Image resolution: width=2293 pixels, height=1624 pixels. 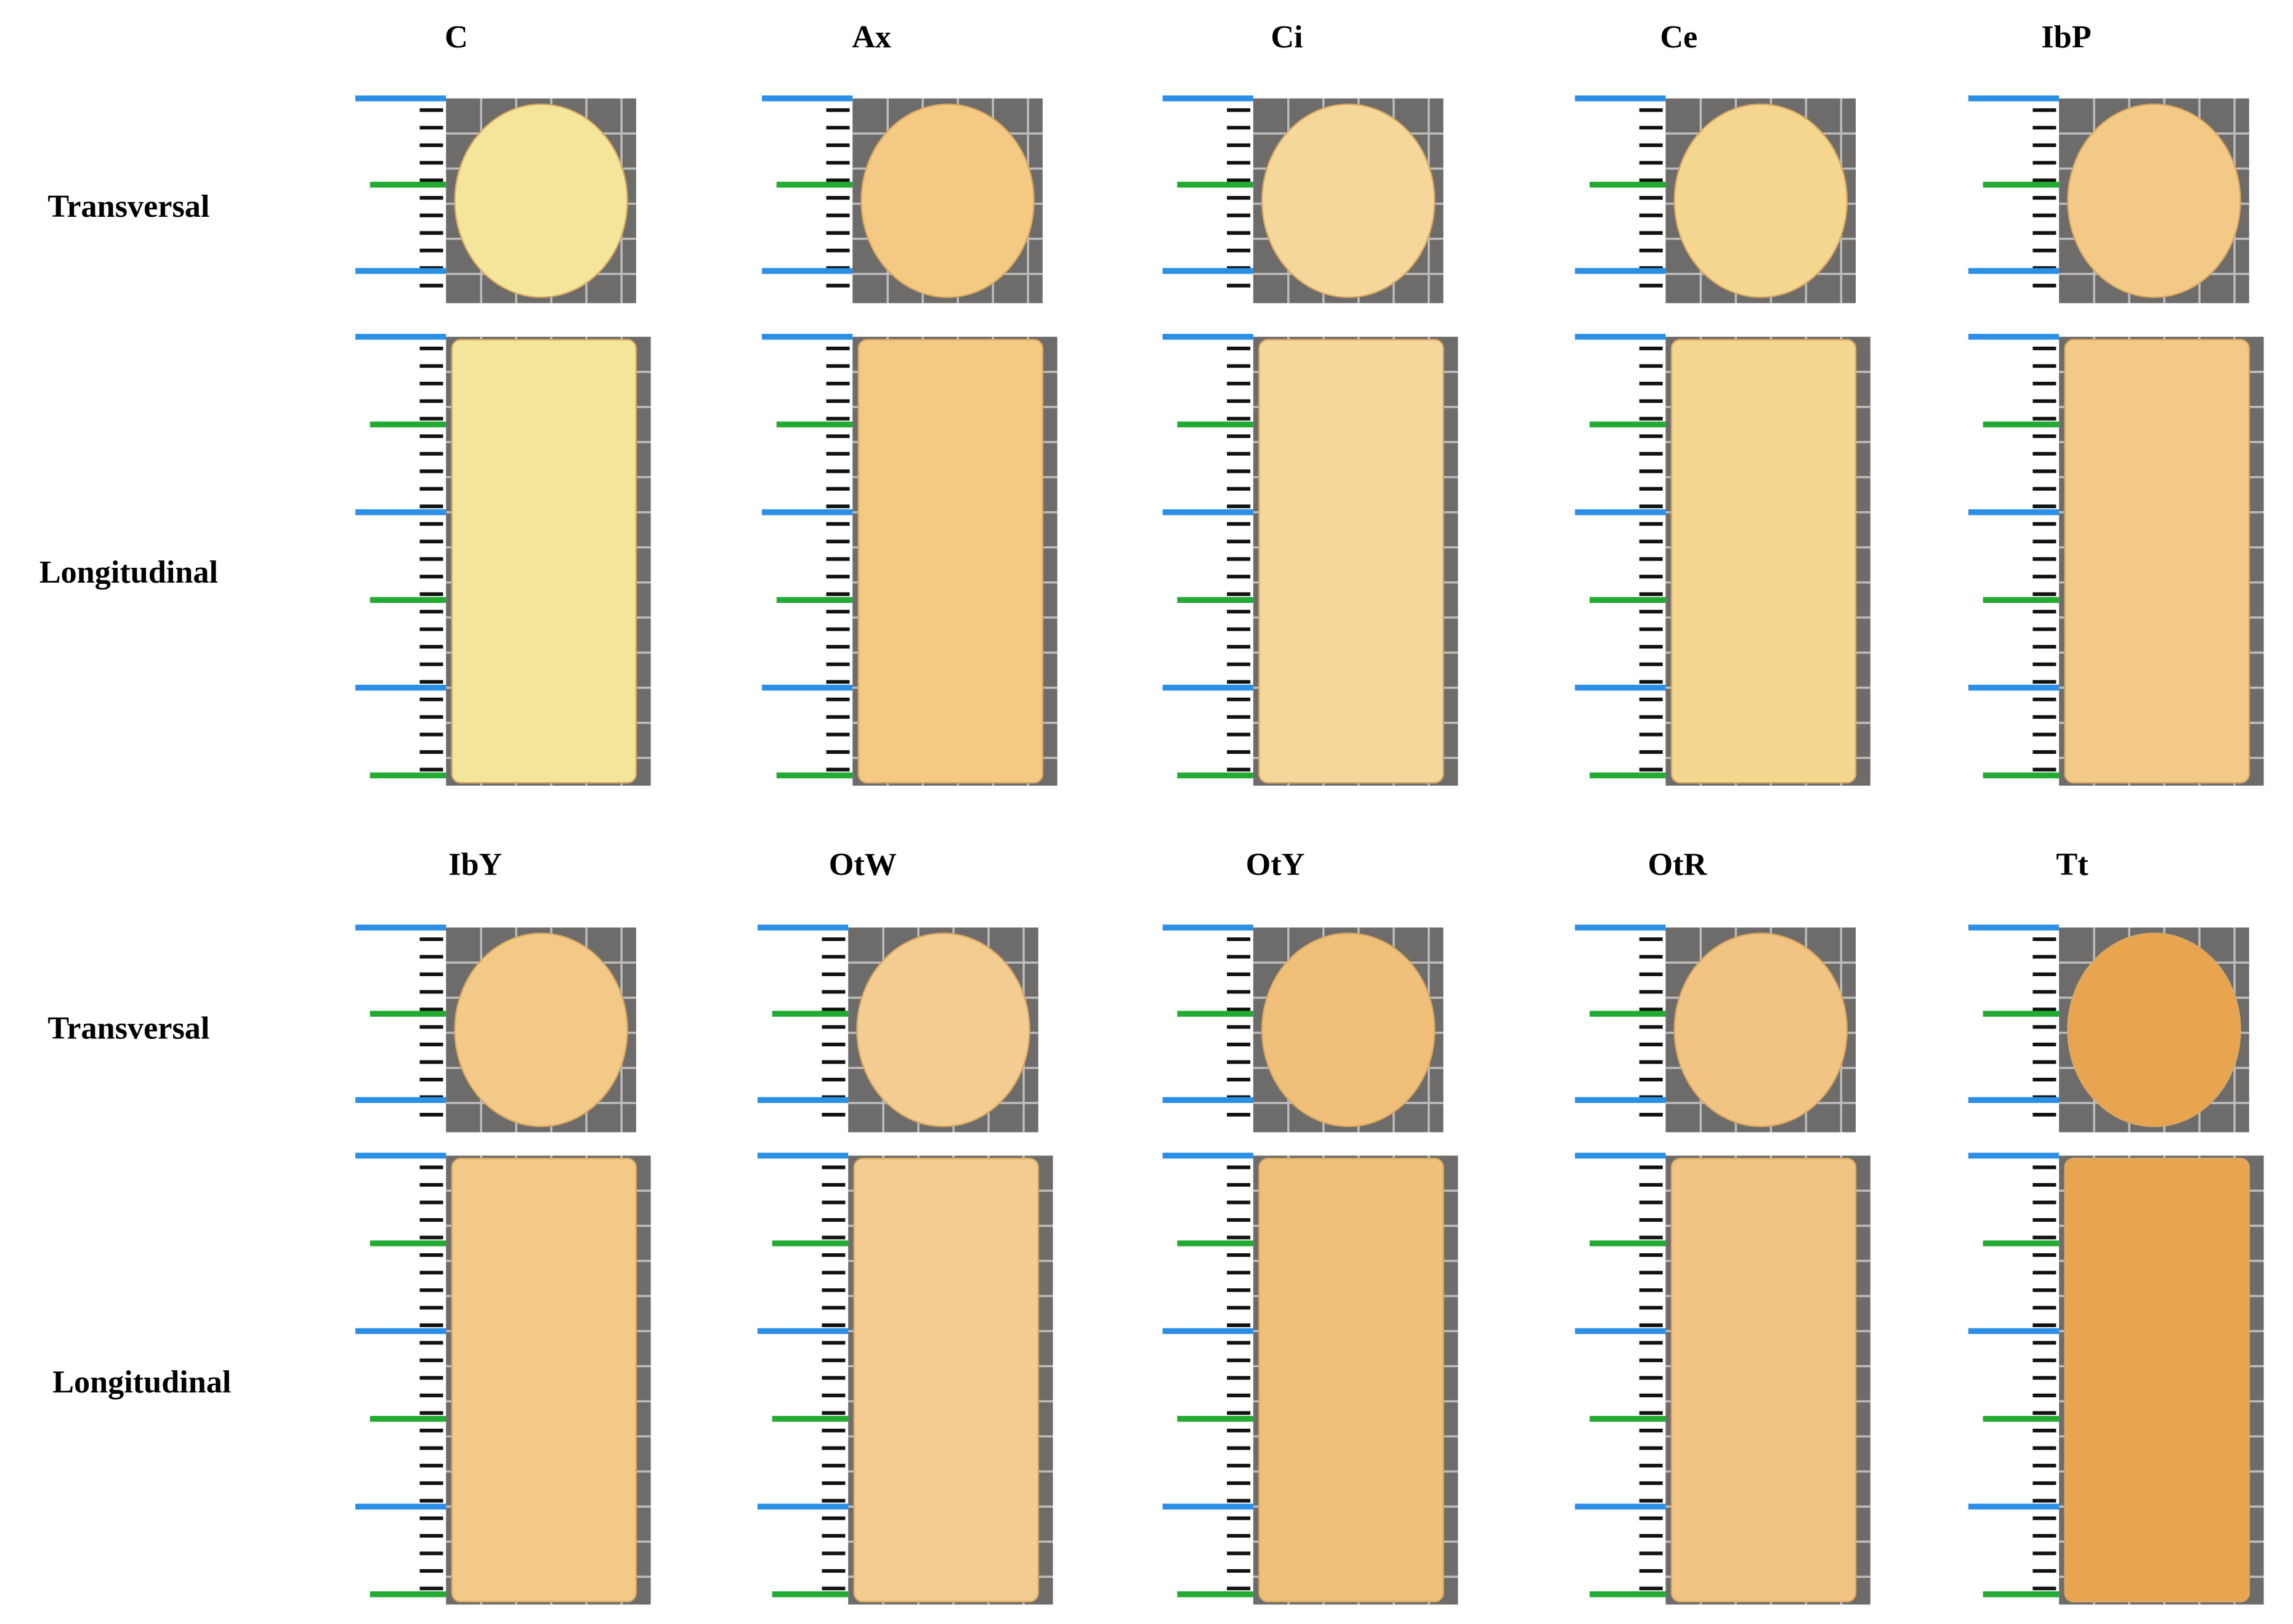 I want to click on column-label: OtW, so click(x=863, y=865).